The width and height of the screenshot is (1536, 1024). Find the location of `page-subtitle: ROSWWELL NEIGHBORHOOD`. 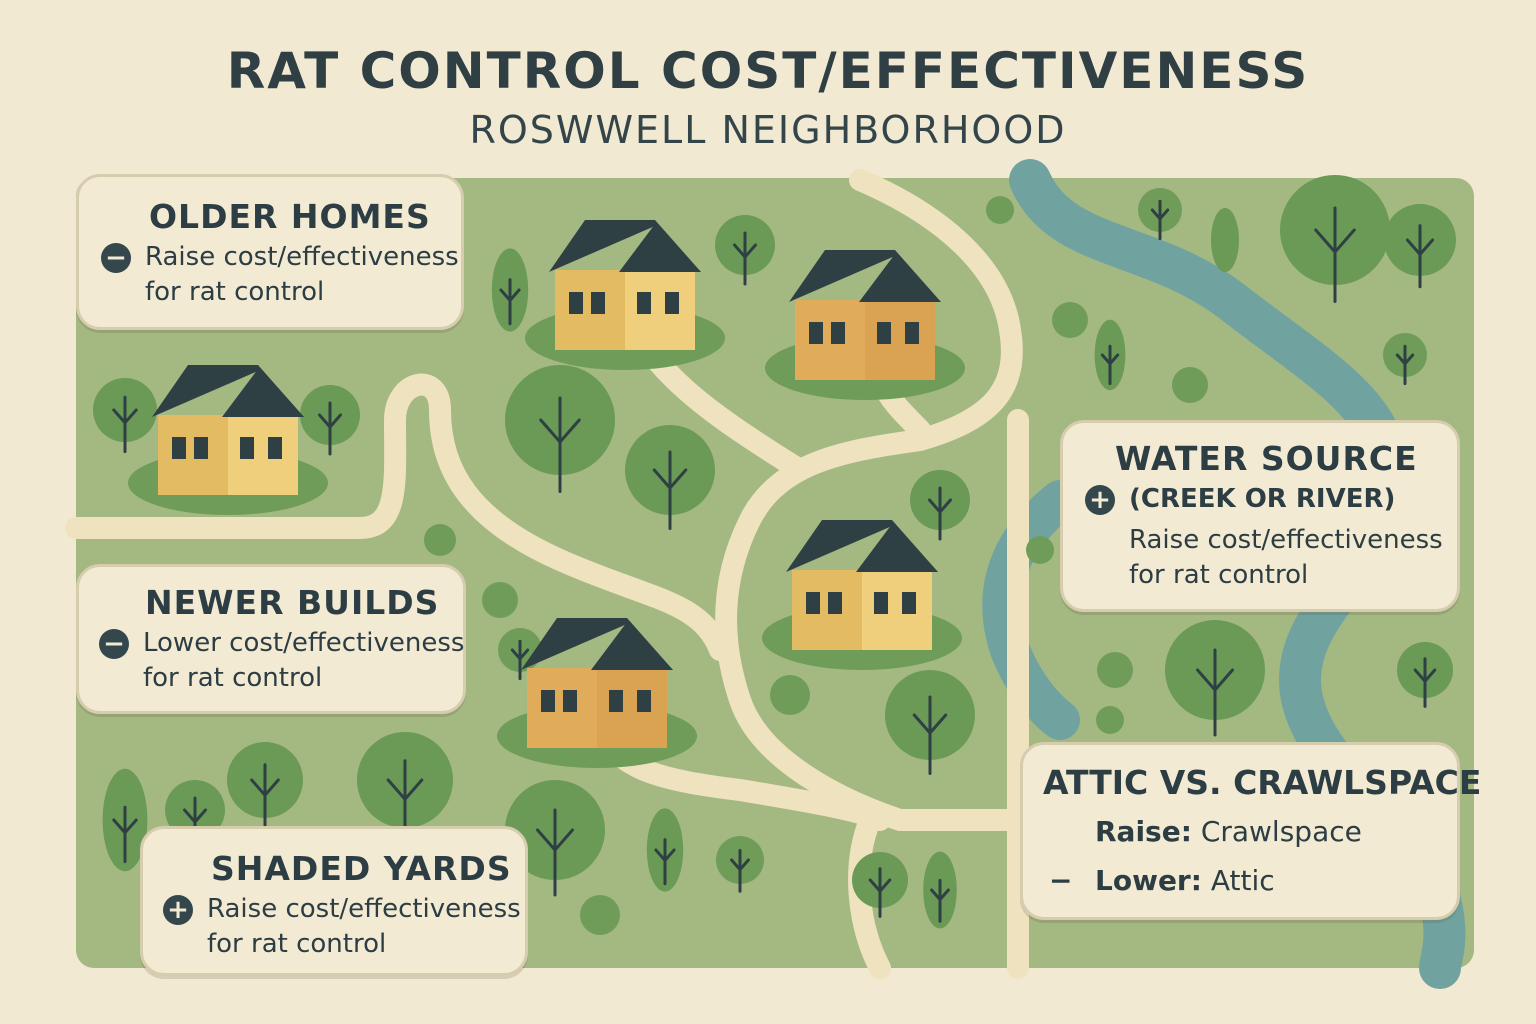

page-subtitle: ROSWWELL NEIGHBORHOOD is located at coordinates (768, 130).